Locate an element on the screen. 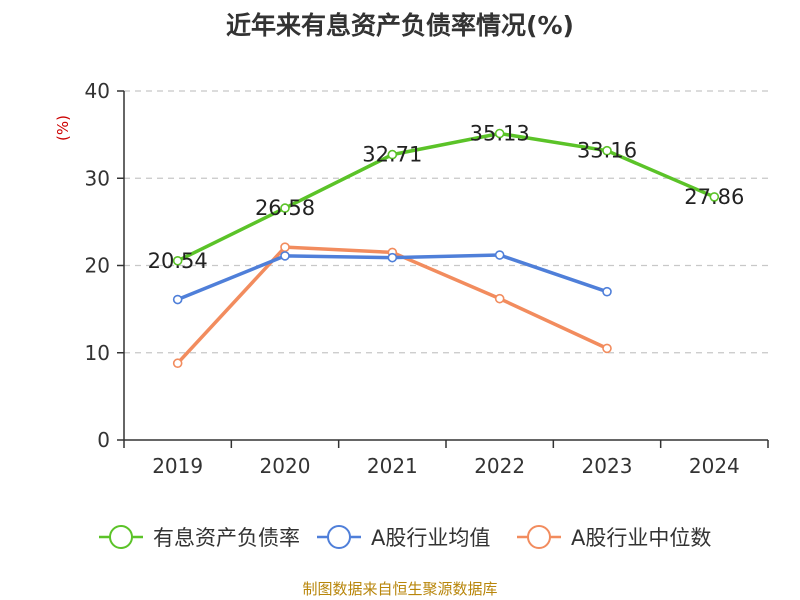 This screenshot has width=800, height=600. x-tick-label: 2023 is located at coordinates (607, 466).